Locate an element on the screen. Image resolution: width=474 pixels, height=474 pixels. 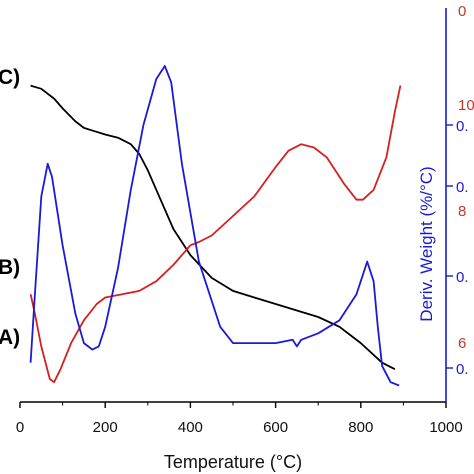
x-tick-label: 600 is located at coordinates (275, 427).